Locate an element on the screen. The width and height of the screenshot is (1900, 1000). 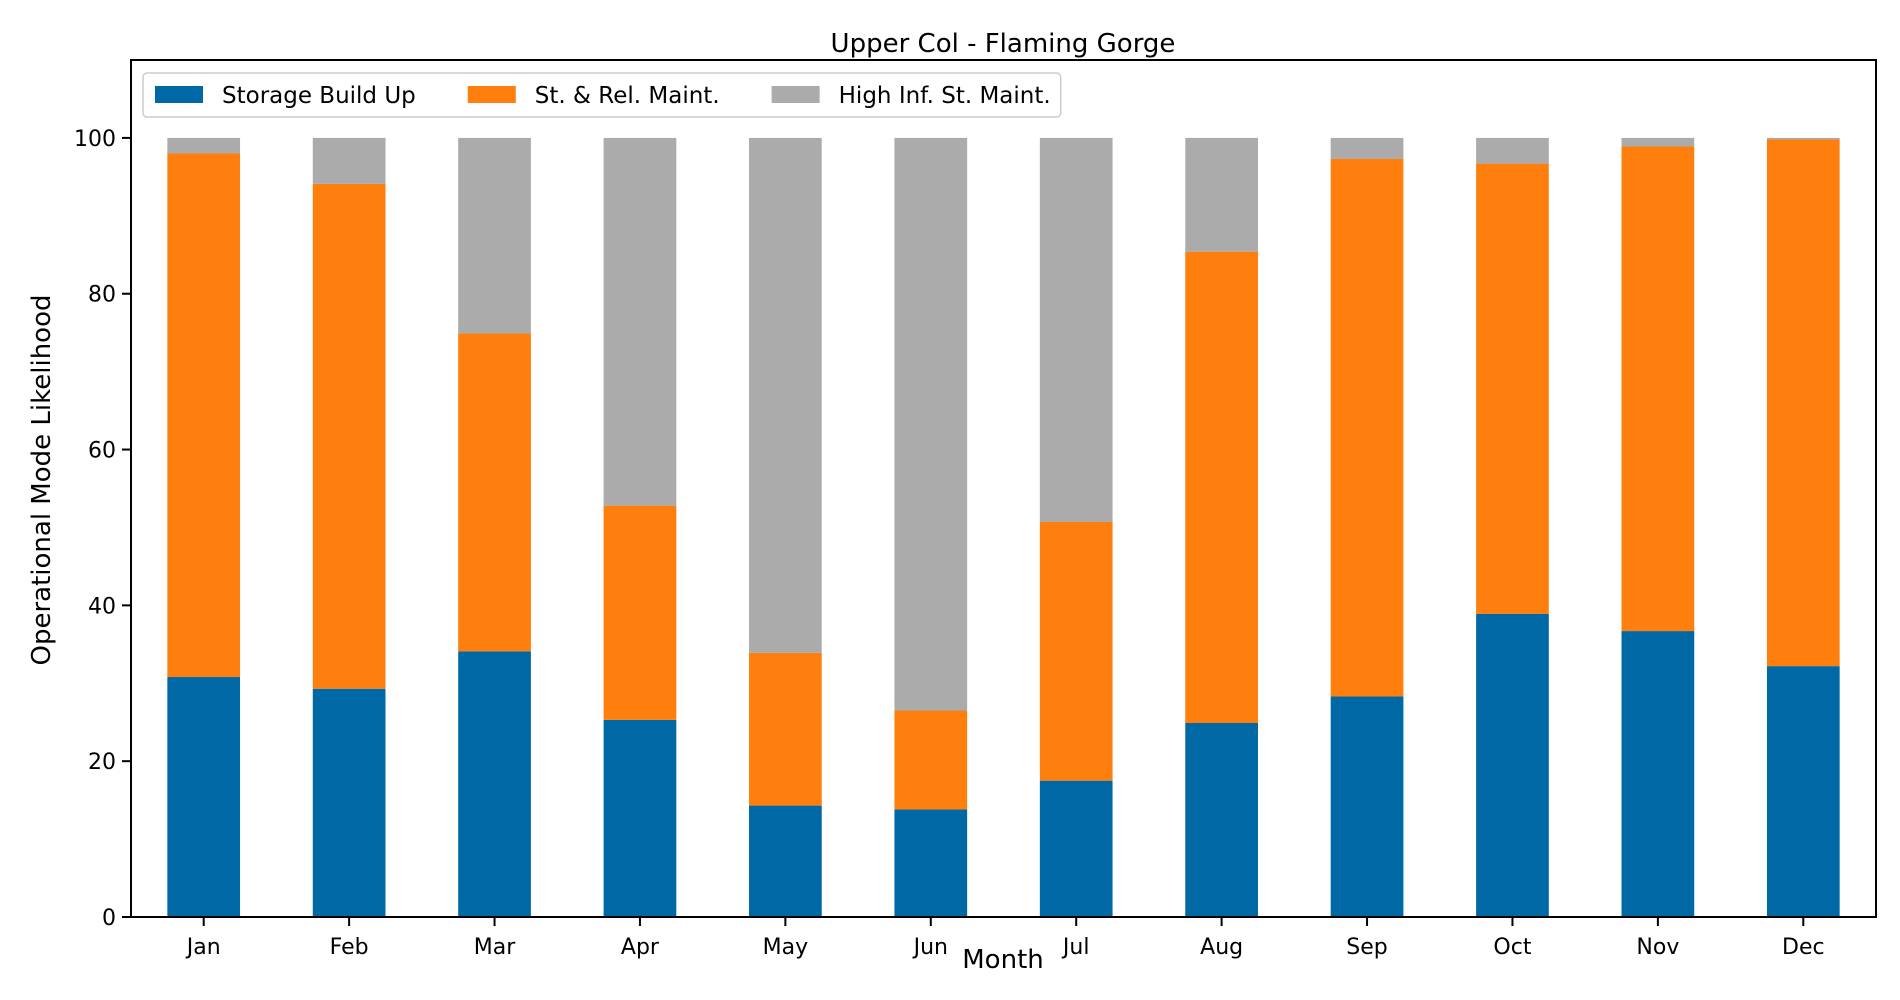
x-tick-label: Mar is located at coordinates (495, 947).